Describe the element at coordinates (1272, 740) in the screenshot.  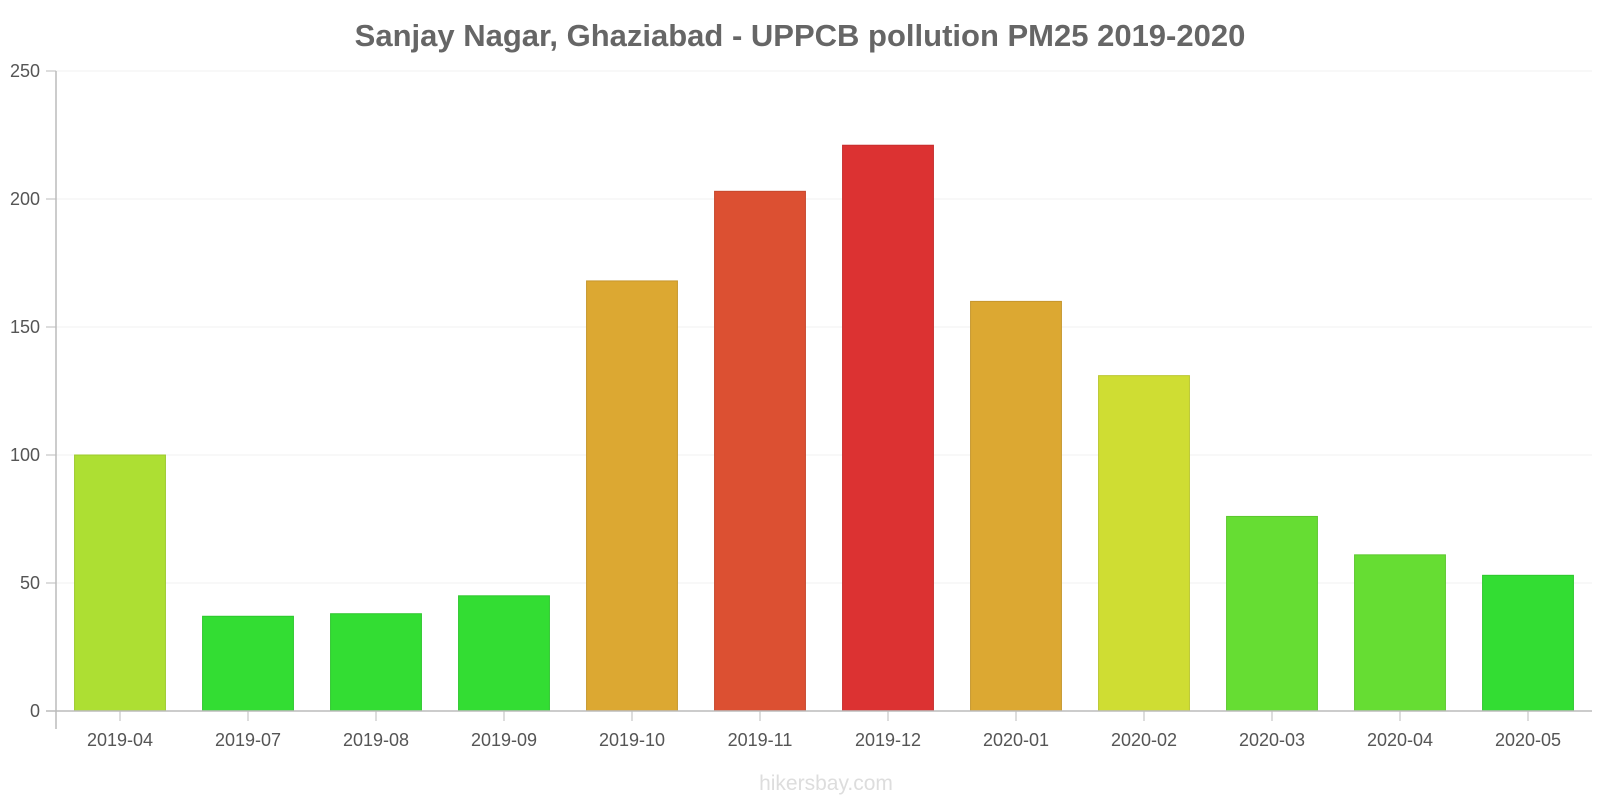
I see `x-tick-label: 2020-03` at that location.